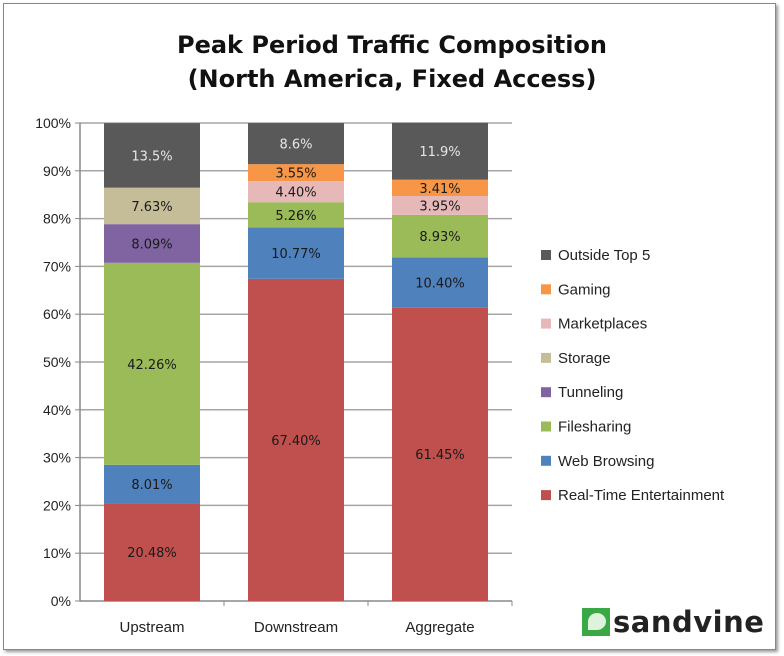  I want to click on data-label: 3.95%, so click(439, 206).